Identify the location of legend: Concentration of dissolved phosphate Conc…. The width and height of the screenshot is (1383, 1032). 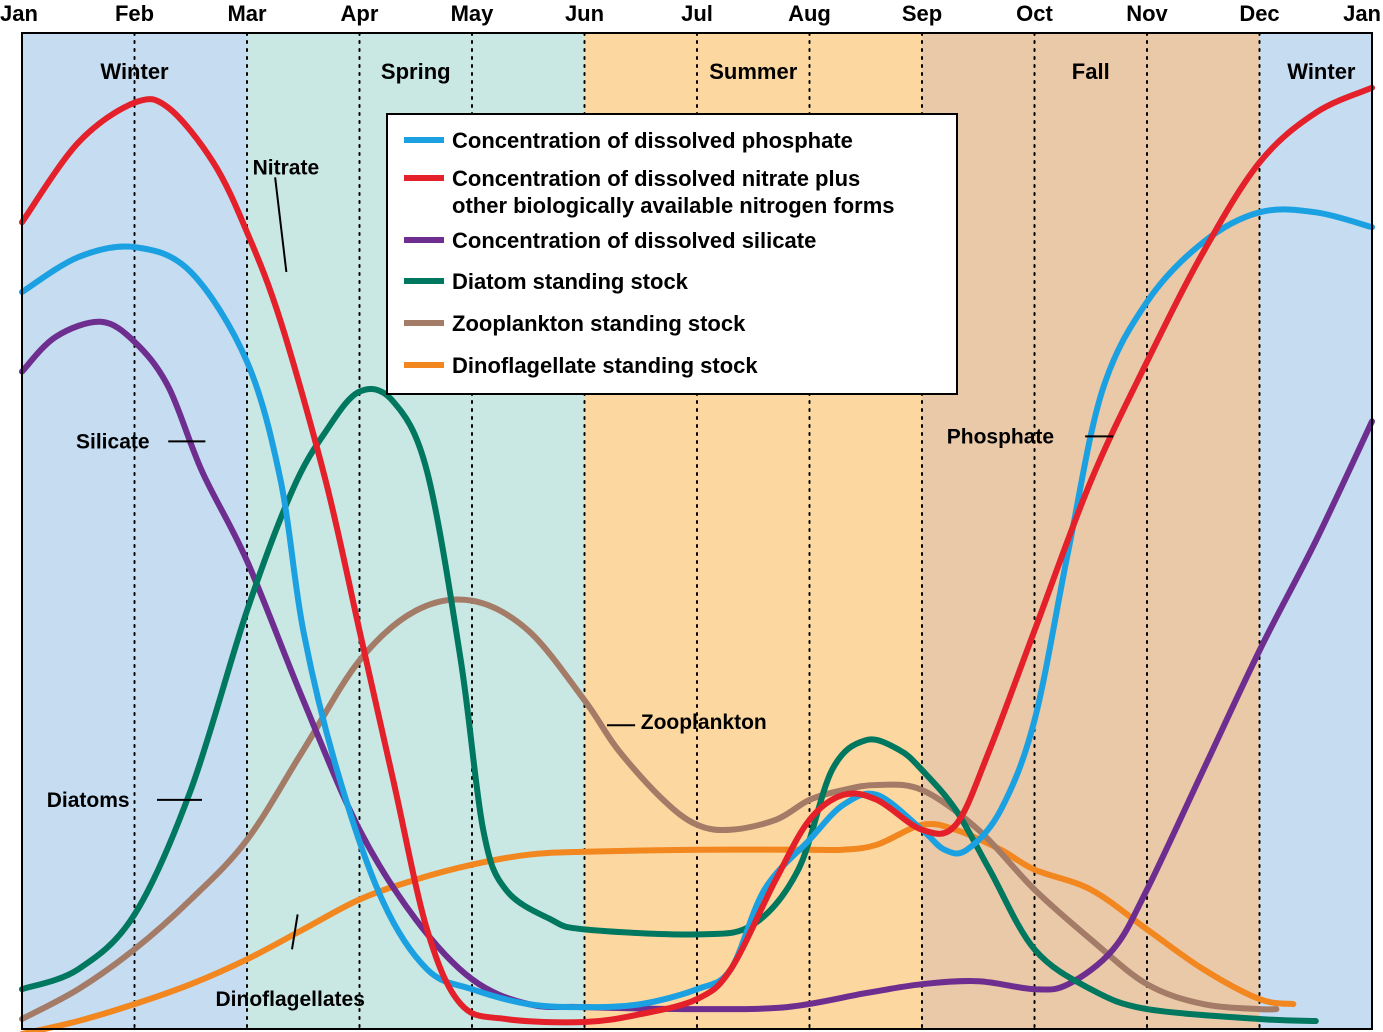
(672, 254).